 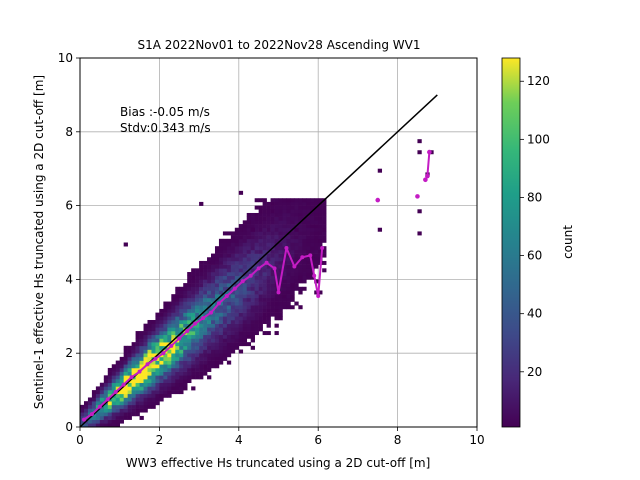 I want to click on mean-curve-point, so click(x=155, y=358).